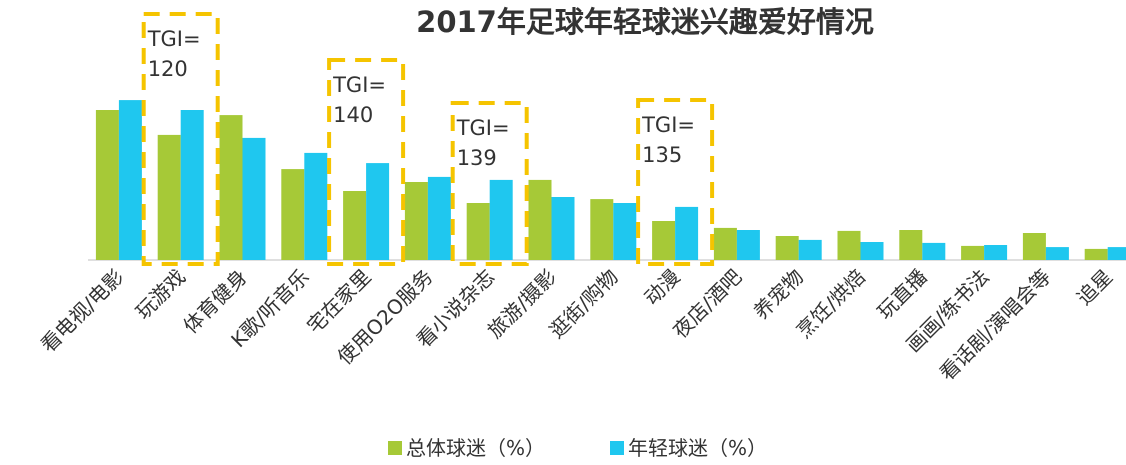 The width and height of the screenshot is (1126, 465). What do you see at coordinates (697, 448) in the screenshot?
I see `legend-label: 年轻球迷（%）` at bounding box center [697, 448].